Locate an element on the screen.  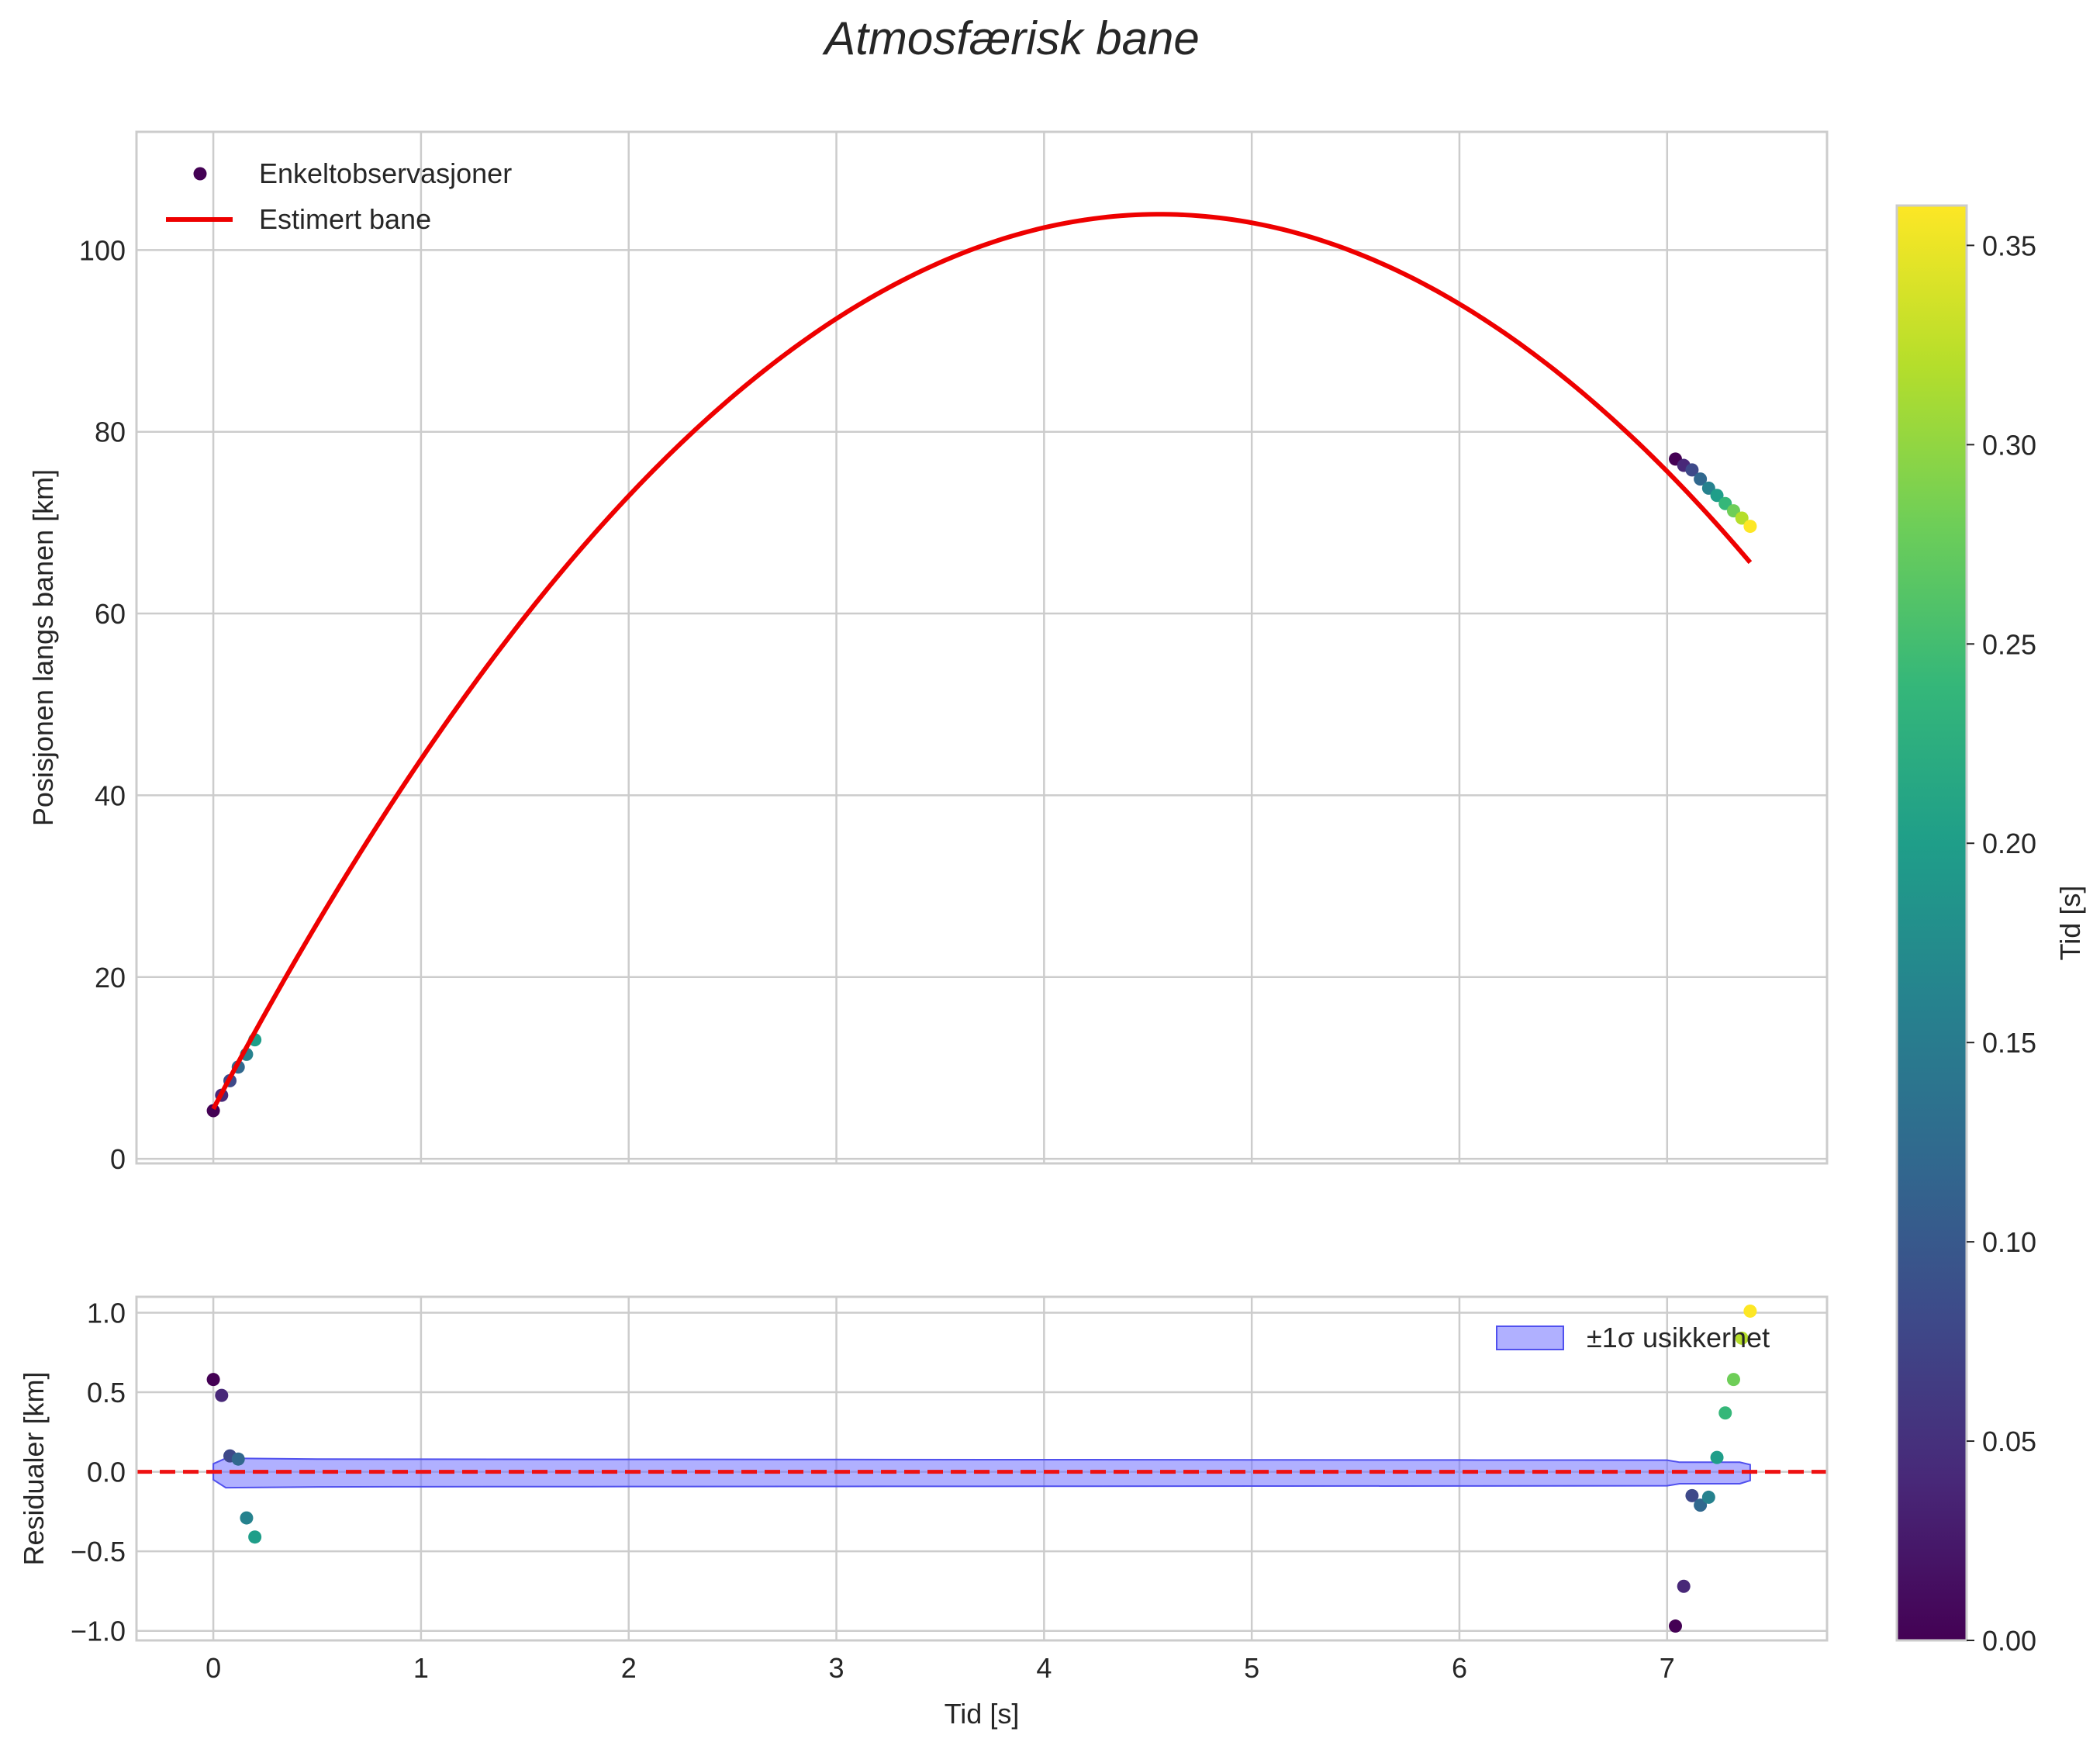
bottom-x-tick-label: 5 is located at coordinates (1251, 1668).